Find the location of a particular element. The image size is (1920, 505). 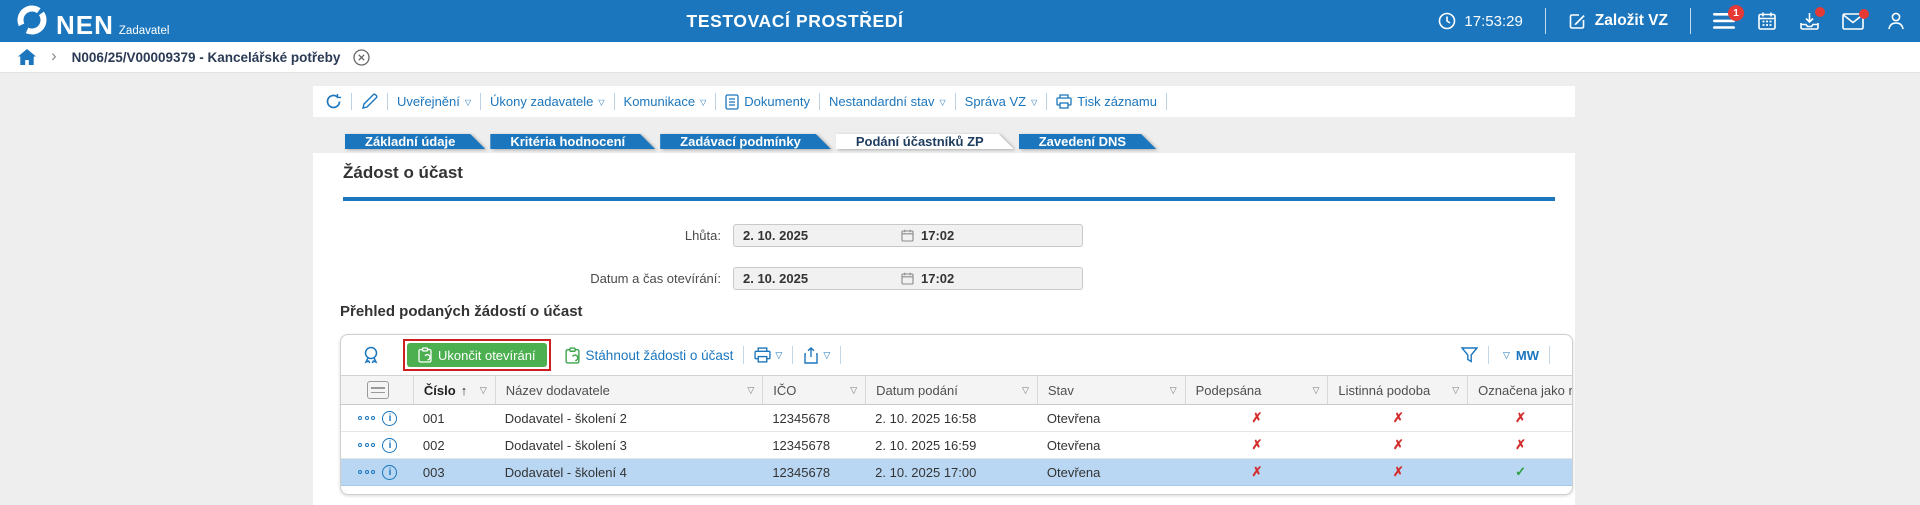

main-menu-button: 1 is located at coordinates (1728, 17).